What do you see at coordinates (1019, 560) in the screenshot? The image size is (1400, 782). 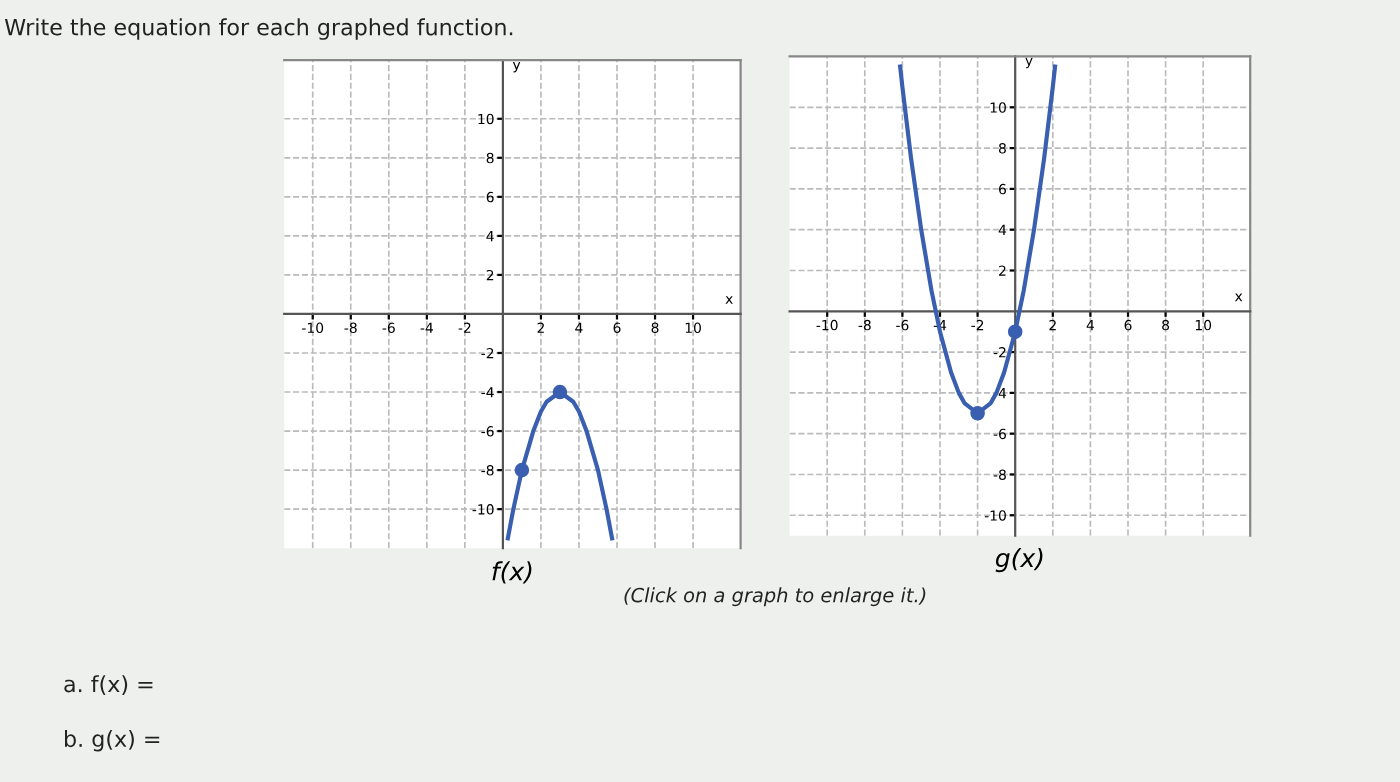 I see `text: g(x)` at bounding box center [1019, 560].